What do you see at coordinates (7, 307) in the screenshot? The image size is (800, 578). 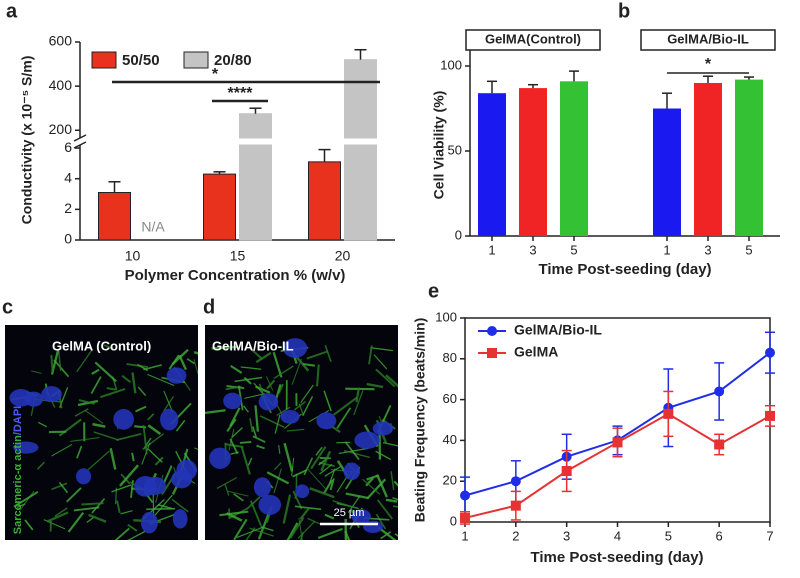 I see `panel-letter: c` at bounding box center [7, 307].